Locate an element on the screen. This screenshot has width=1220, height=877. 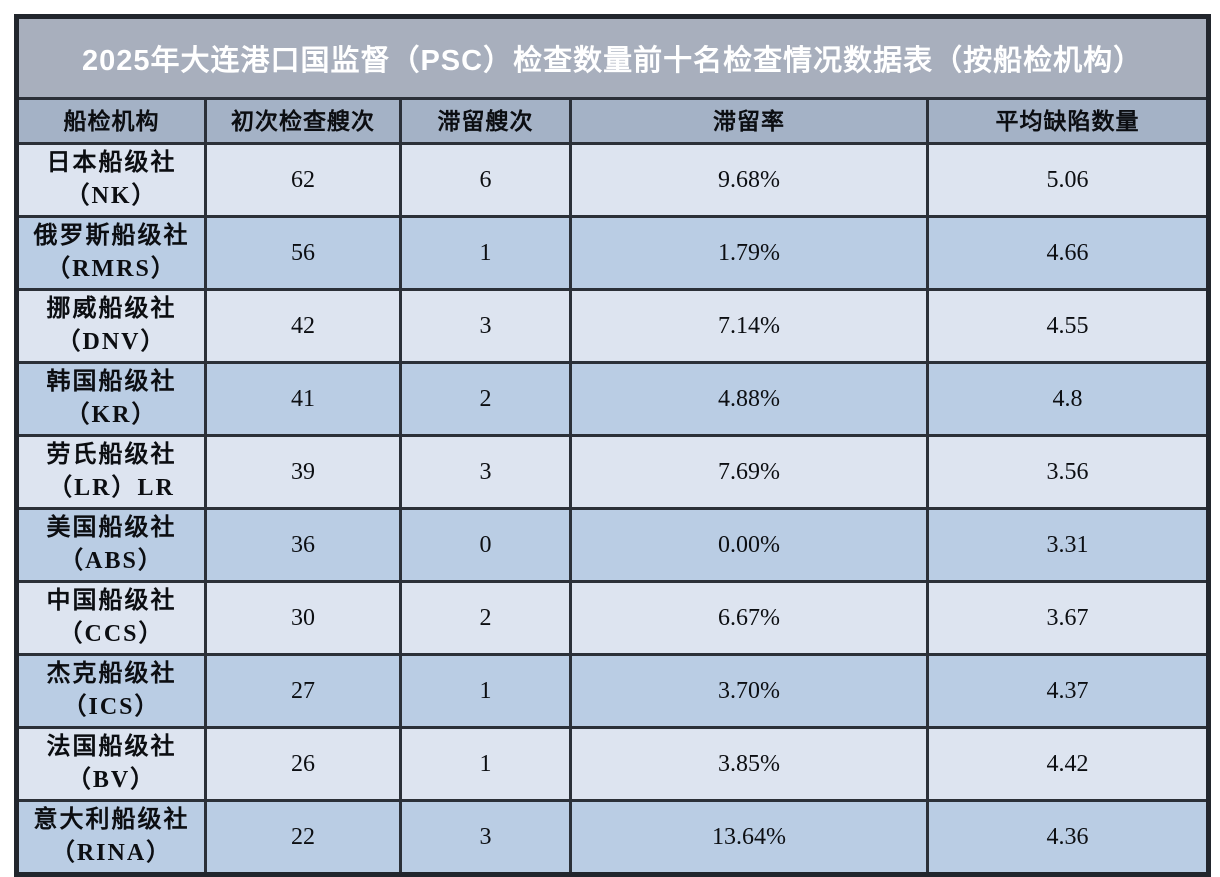
table-row-ics: 杰克船级社 （ICS） 27 1 3.70% 4.37 is located at coordinates (613, 691).